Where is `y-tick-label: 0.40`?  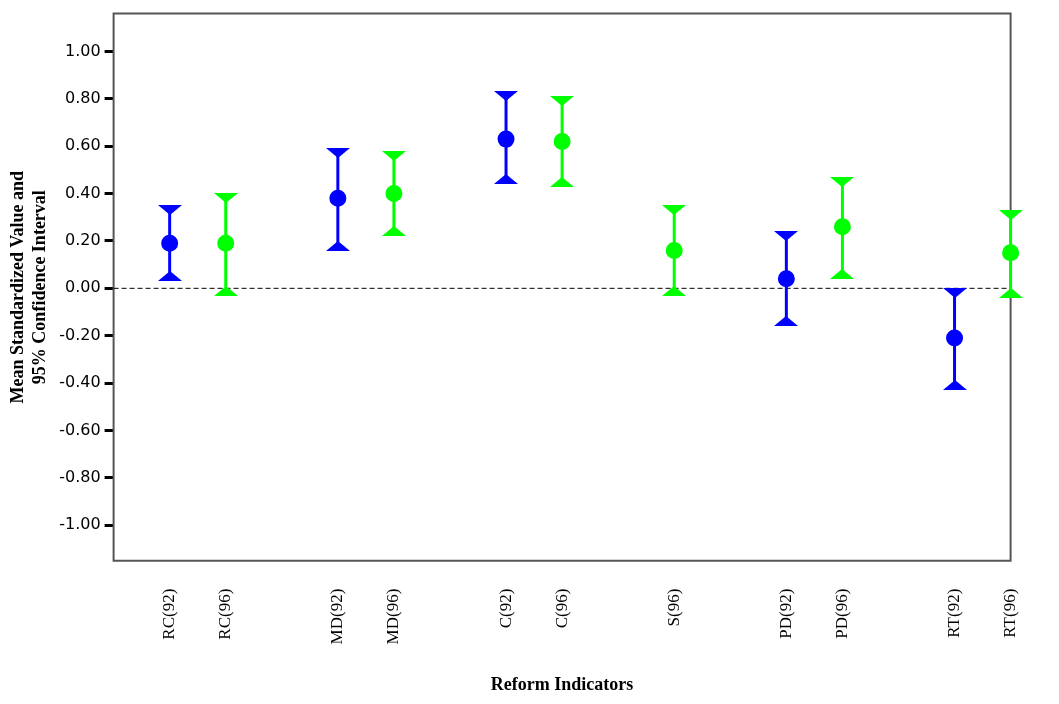 y-tick-label: 0.40 is located at coordinates (82, 192).